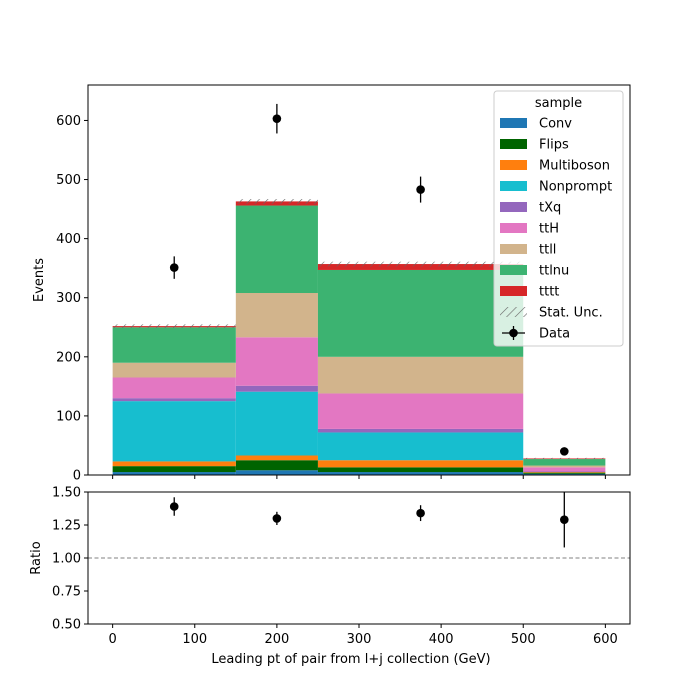  Describe the element at coordinates (605, 639) in the screenshot. I see `ratio-xtick-label-6: 600` at that location.